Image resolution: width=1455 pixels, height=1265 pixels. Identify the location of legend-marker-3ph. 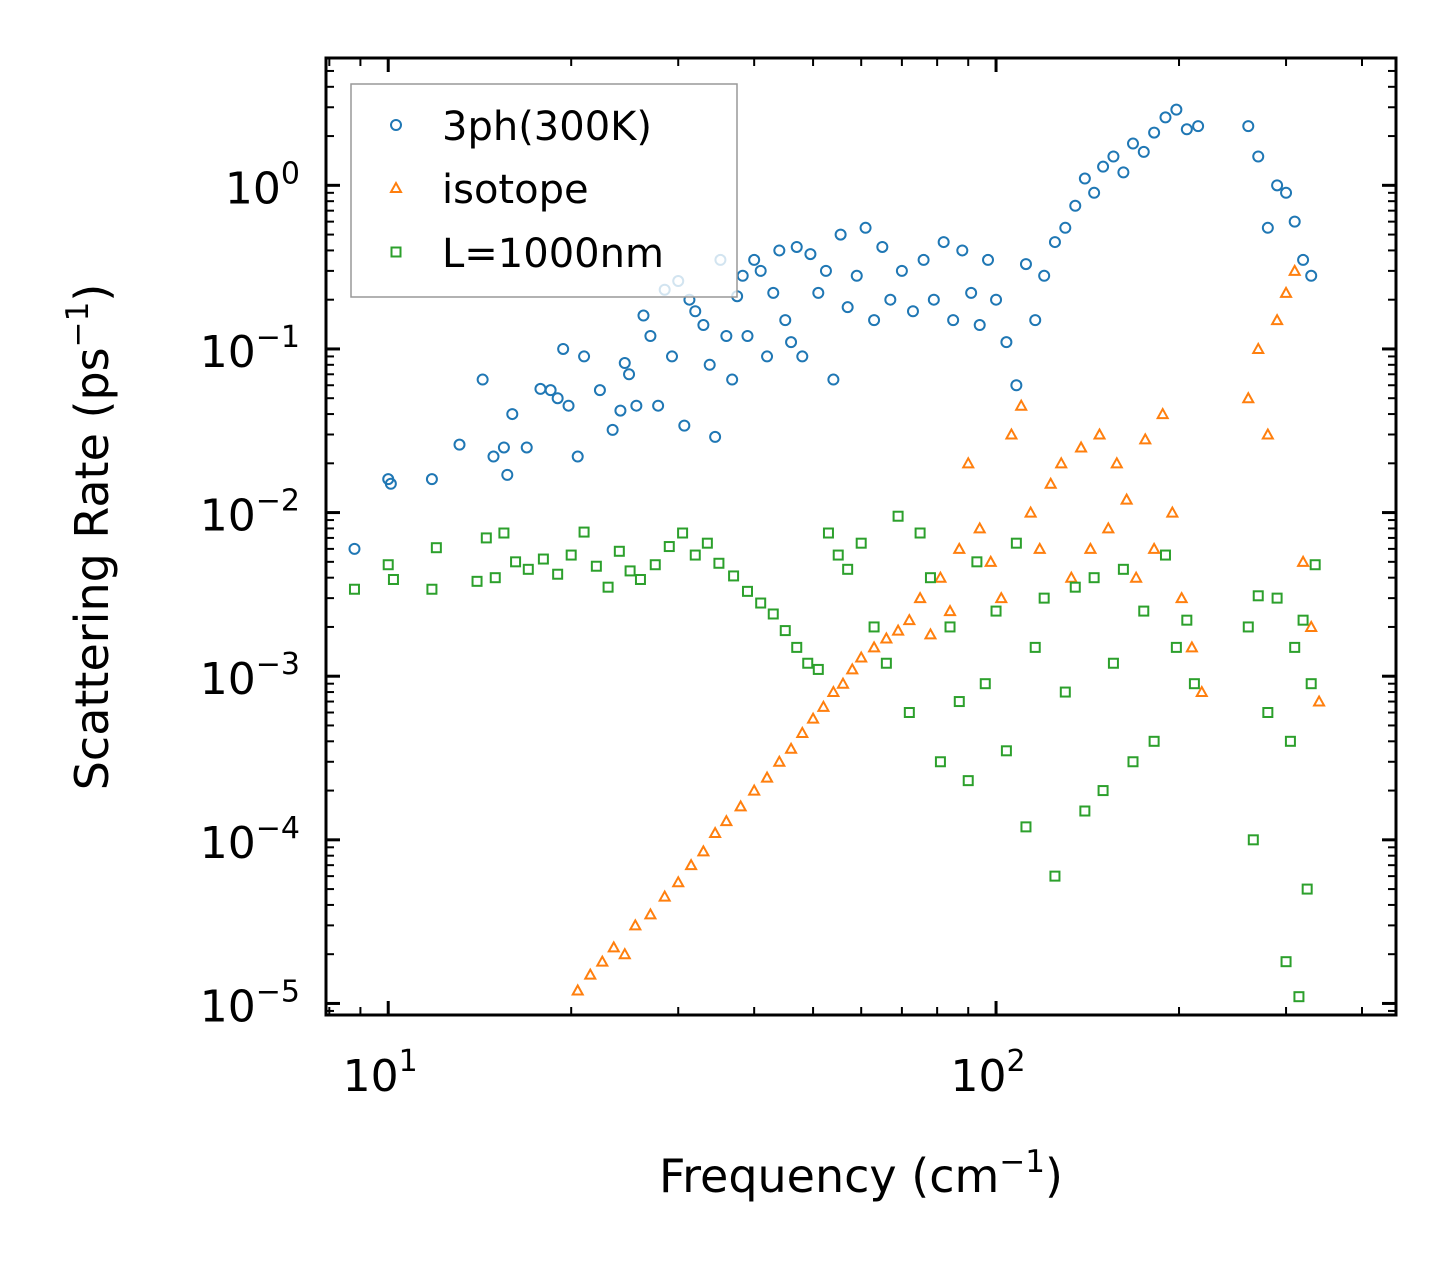
(396, 125).